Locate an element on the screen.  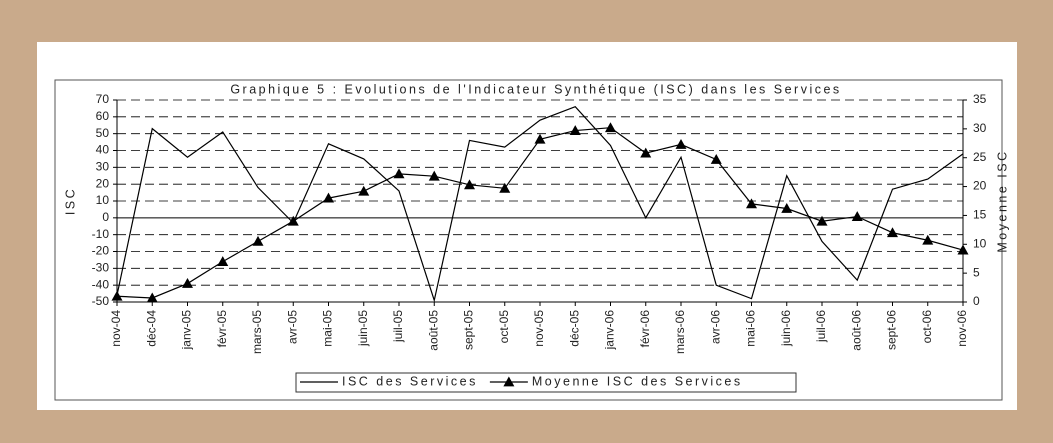
y2-tick-label: 20 is located at coordinates (980, 186).